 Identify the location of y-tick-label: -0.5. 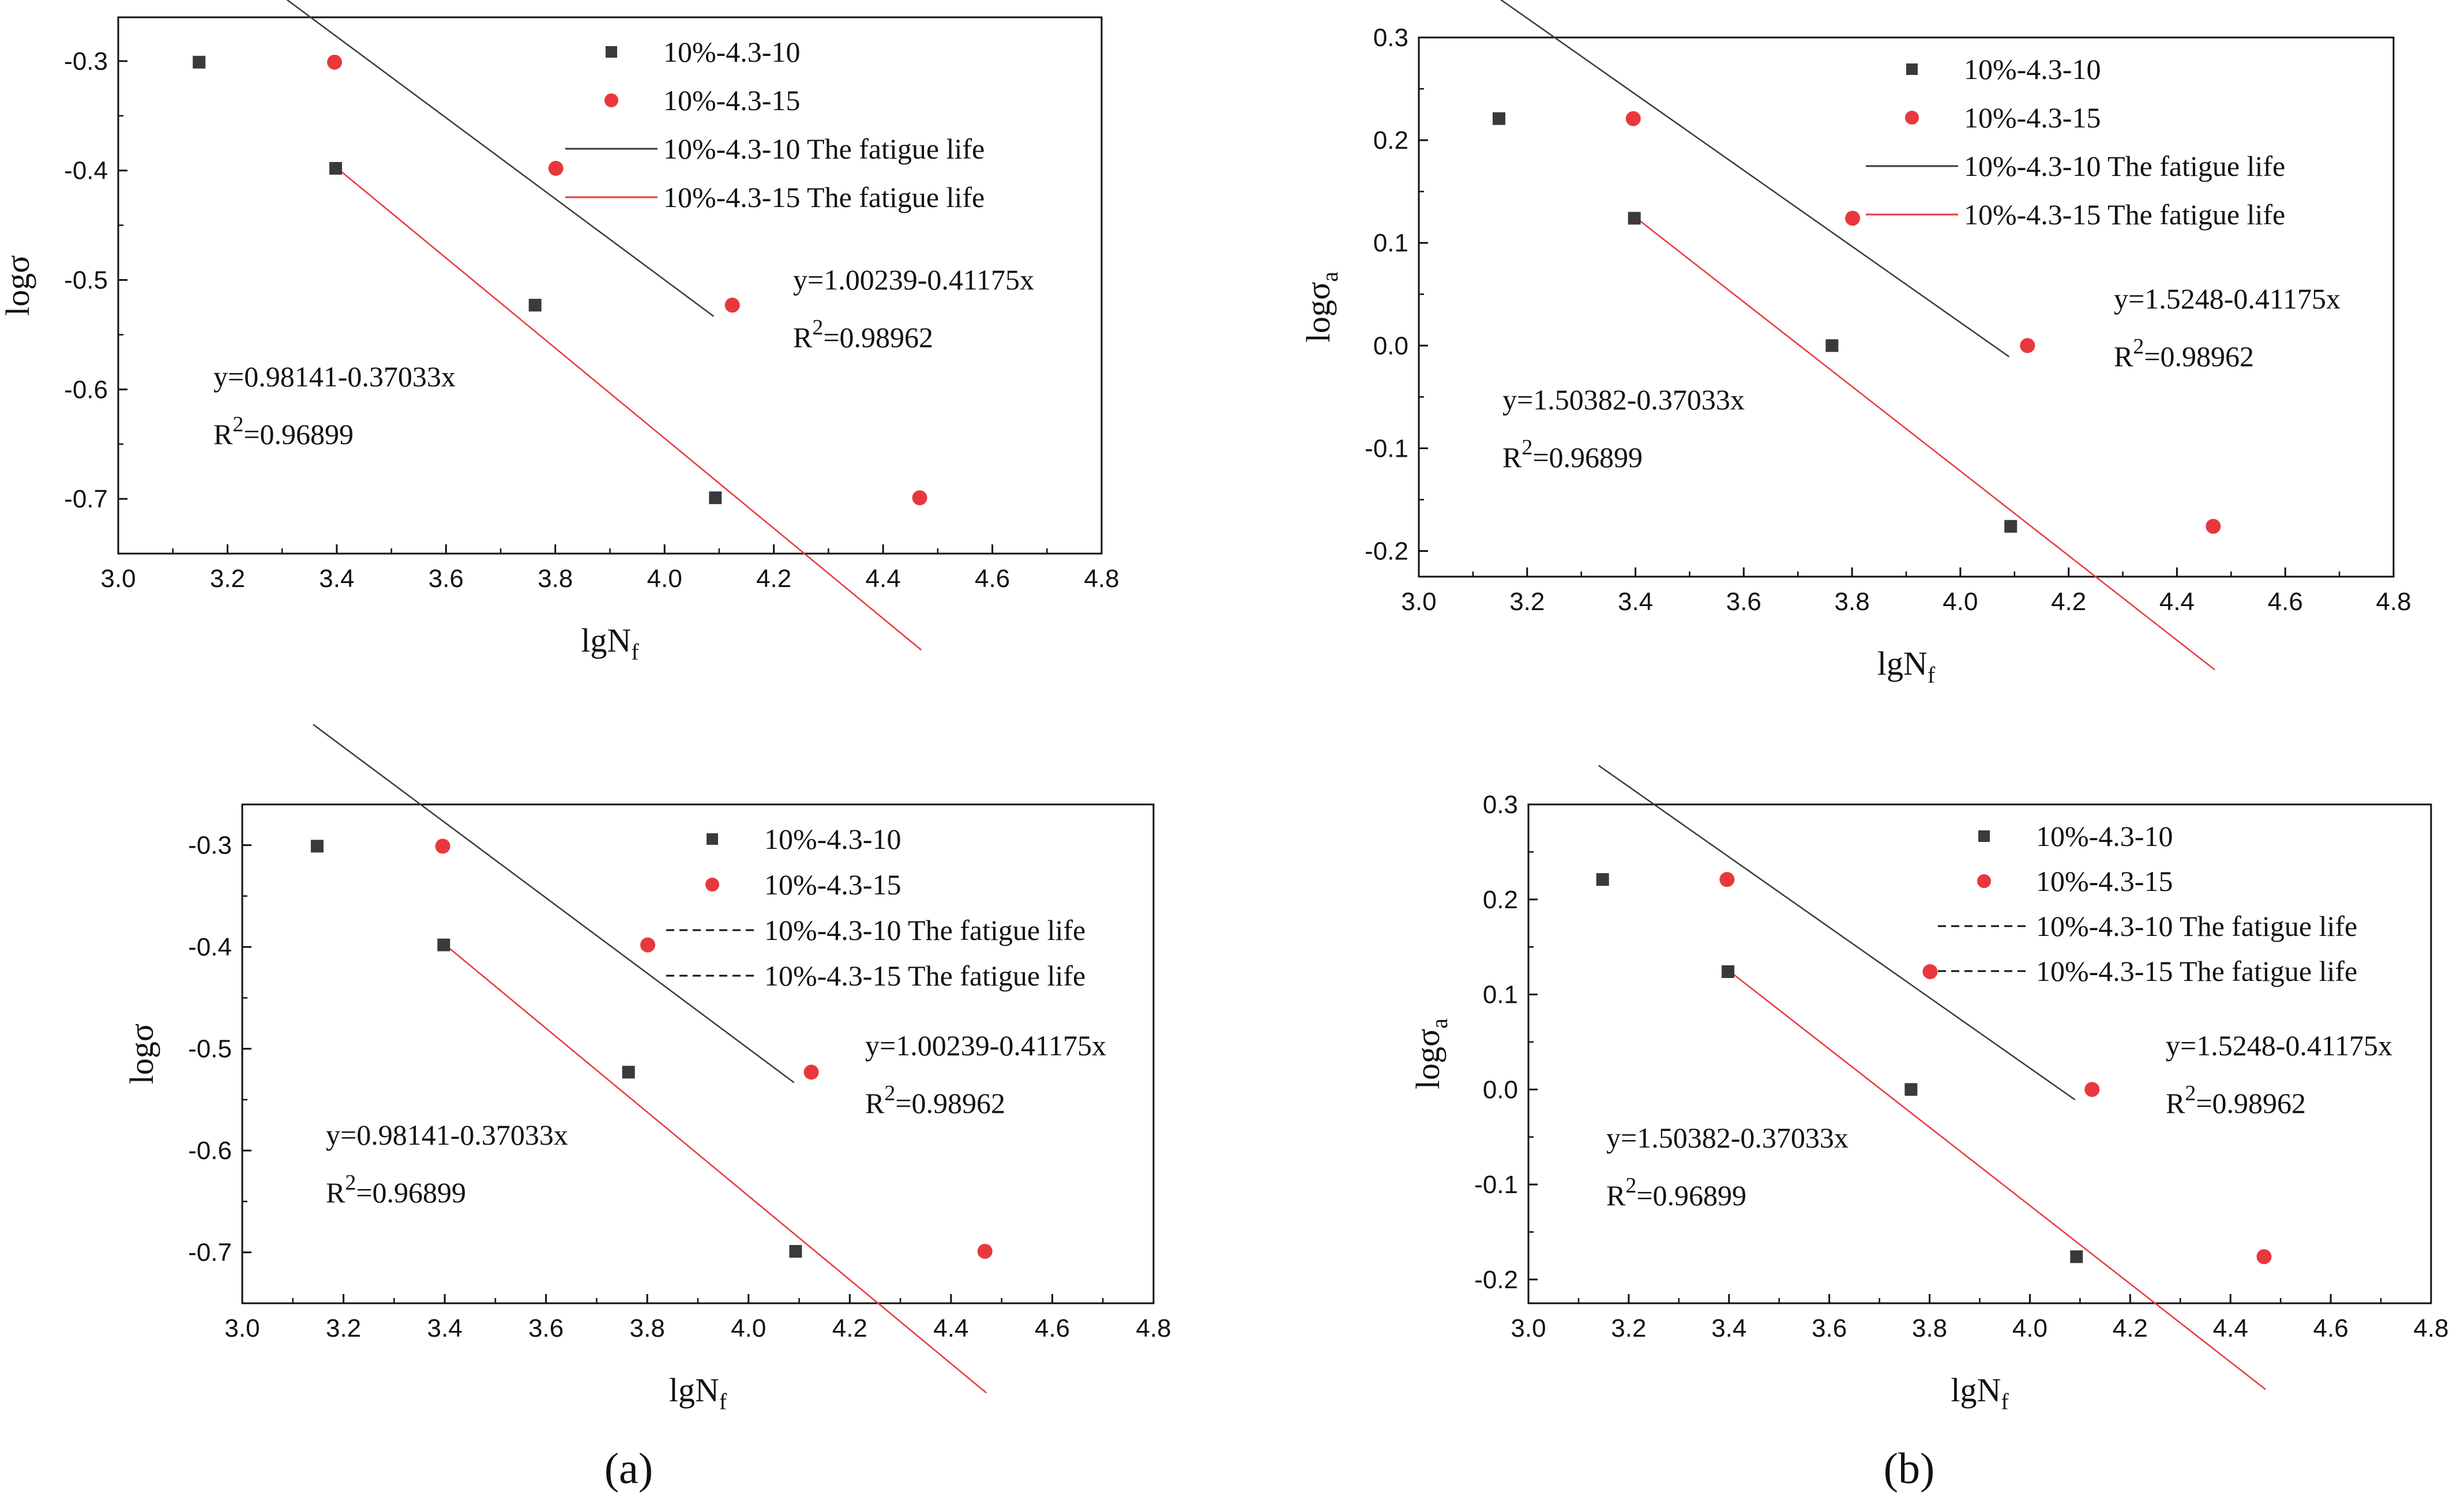
(86, 280).